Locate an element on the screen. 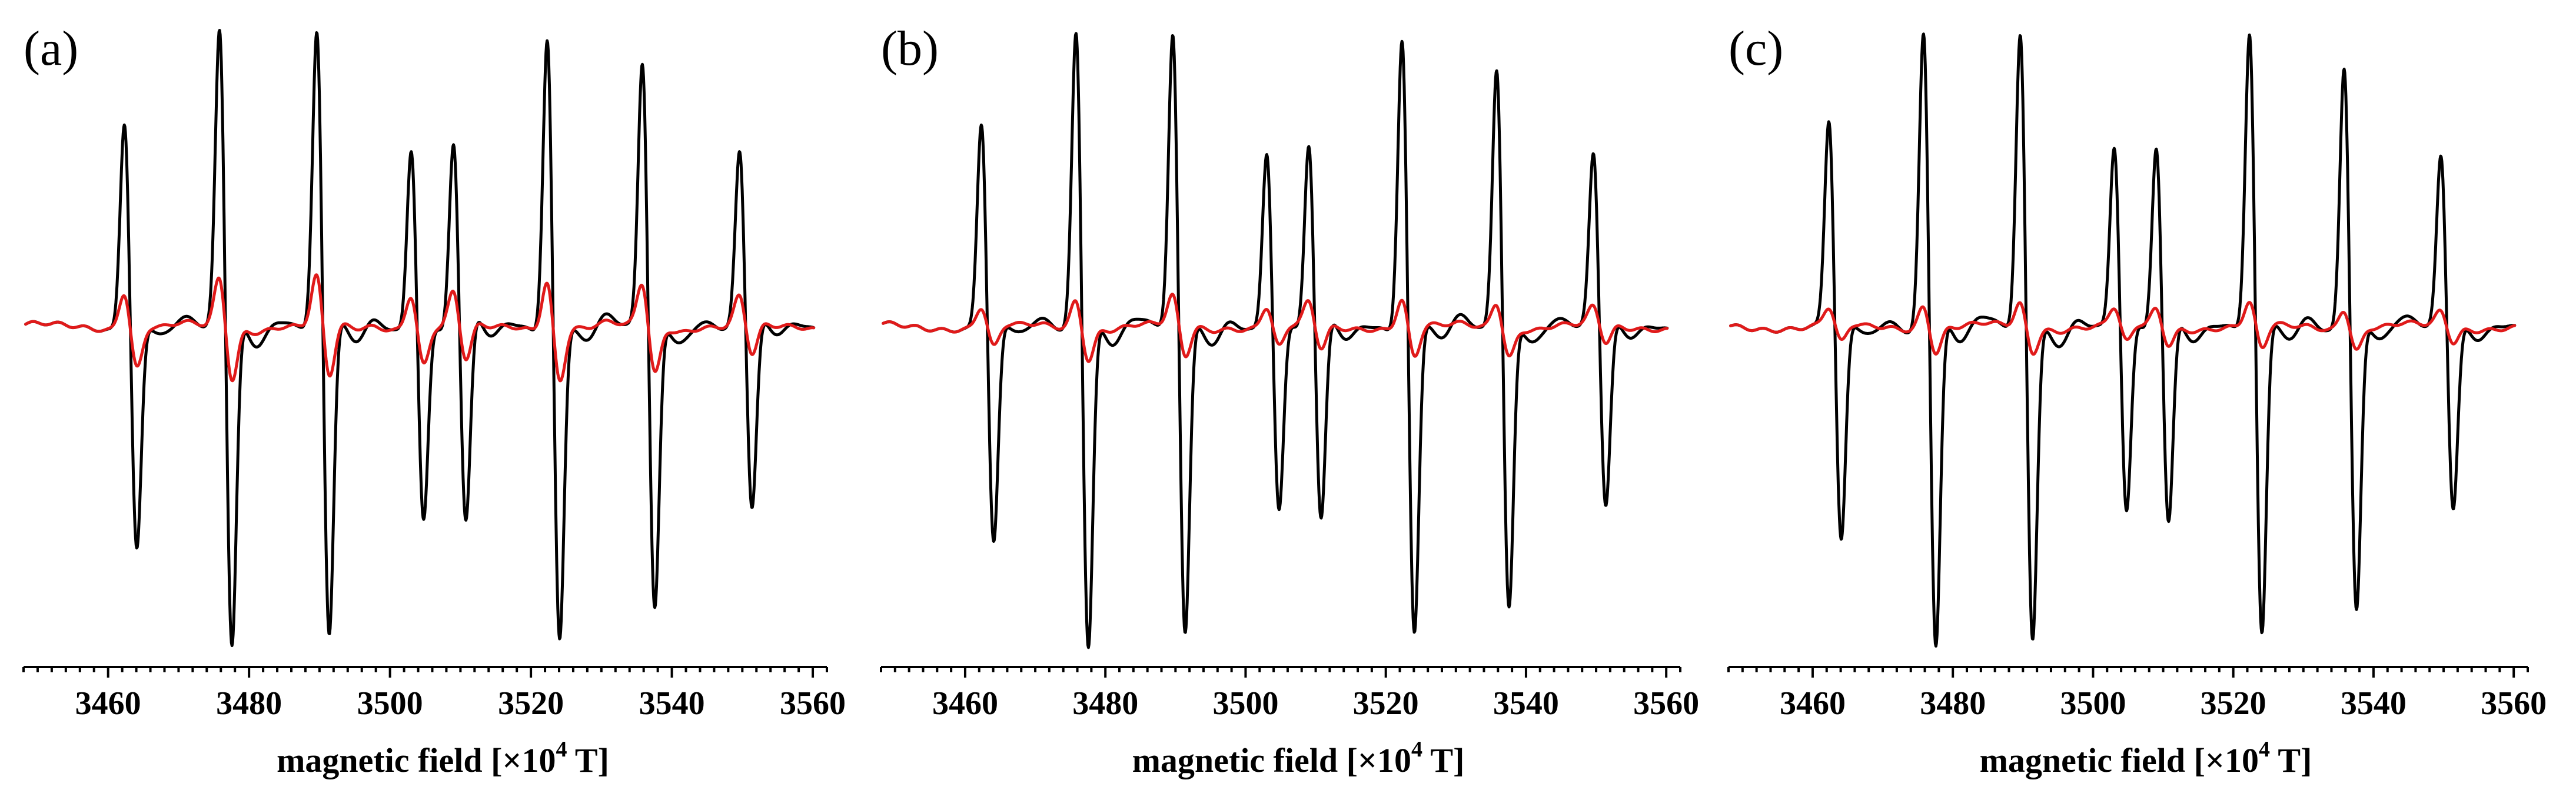 The width and height of the screenshot is (2576, 803). panel-label: (a) is located at coordinates (51, 48).